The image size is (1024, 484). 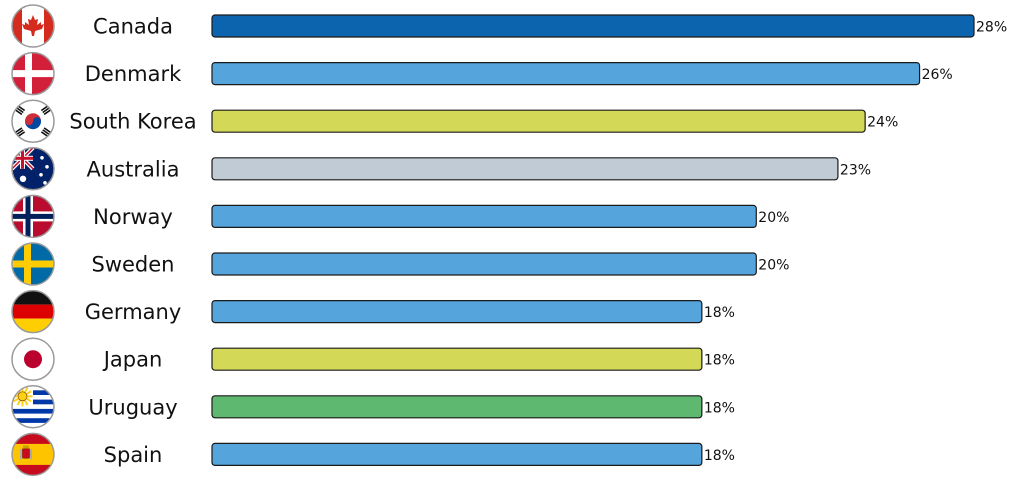 I want to click on denmark-flag-icon, so click(x=33, y=73).